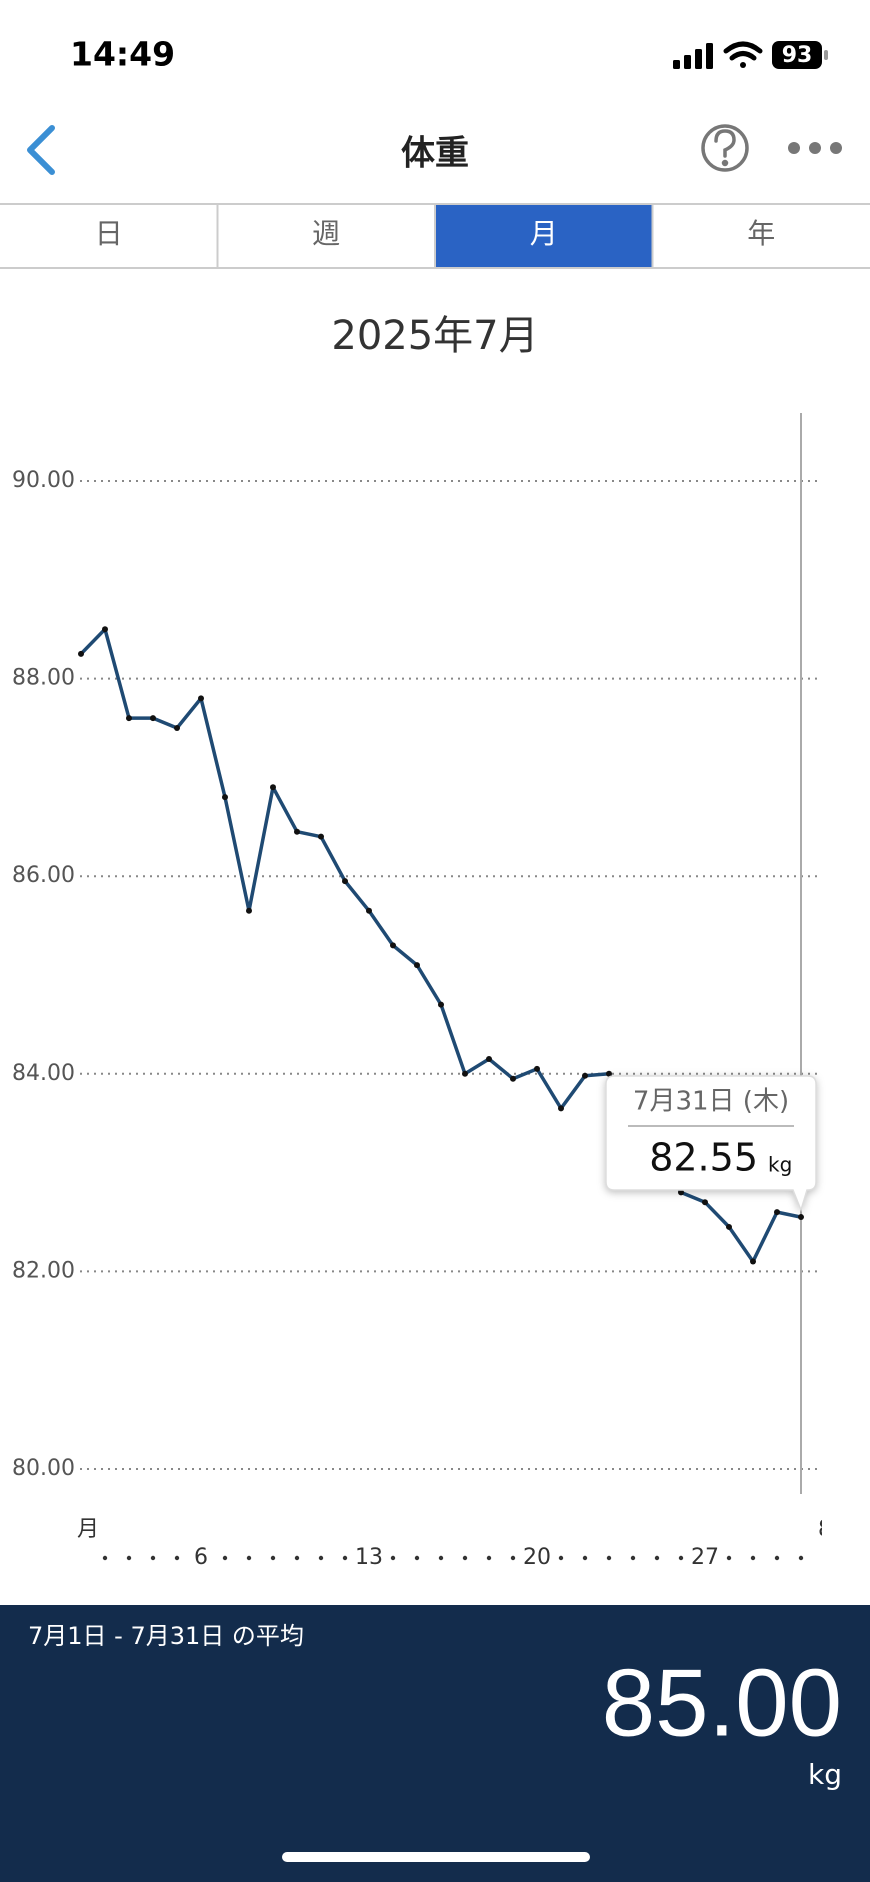 The height and width of the screenshot is (1882, 870). Describe the element at coordinates (705, 1557) in the screenshot. I see `x-tick-label: 27` at that location.